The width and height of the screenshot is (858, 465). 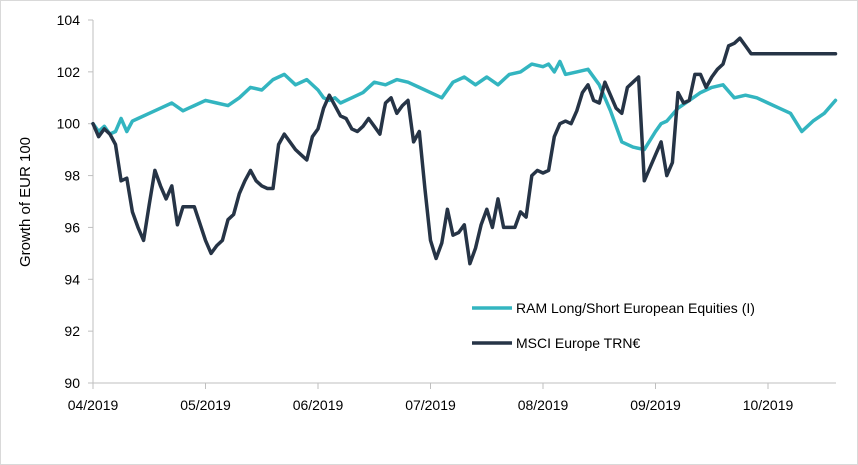 I want to click on x-tick-label: 07/2019, so click(x=430, y=405).